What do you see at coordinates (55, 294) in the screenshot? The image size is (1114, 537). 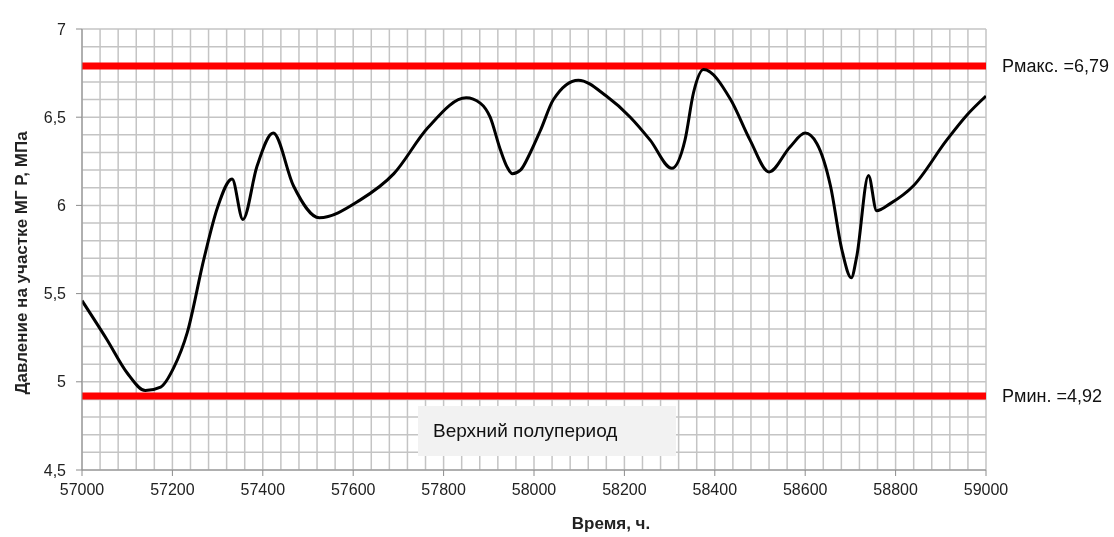 I see `y-tick-label: 5,5` at bounding box center [55, 294].